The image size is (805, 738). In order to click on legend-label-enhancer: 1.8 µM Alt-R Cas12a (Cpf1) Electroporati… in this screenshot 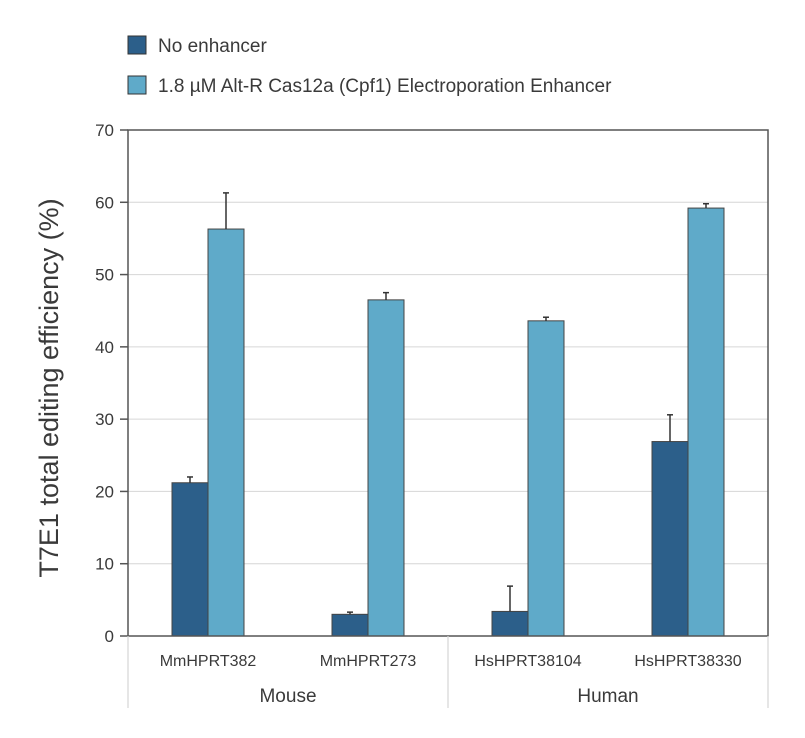, I will do `click(385, 86)`.